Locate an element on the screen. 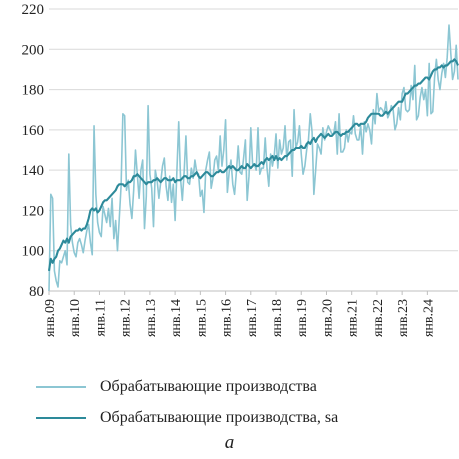  x-tick-label: янв.20 is located at coordinates (328, 318).